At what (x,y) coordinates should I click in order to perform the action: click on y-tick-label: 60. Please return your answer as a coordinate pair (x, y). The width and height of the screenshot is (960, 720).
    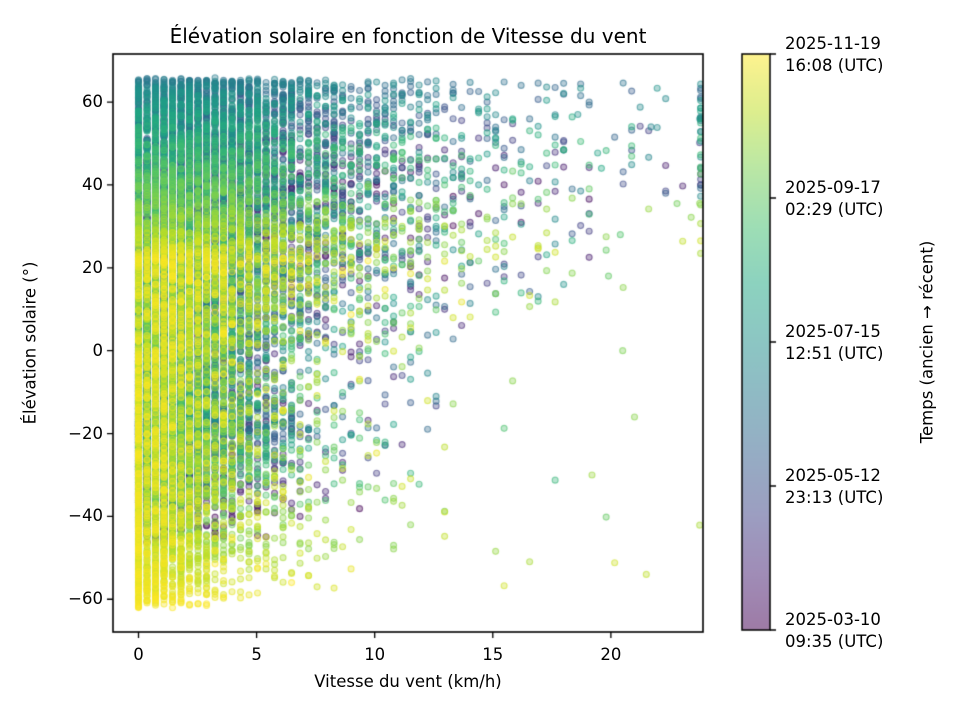
    Looking at the image, I should click on (92, 102).